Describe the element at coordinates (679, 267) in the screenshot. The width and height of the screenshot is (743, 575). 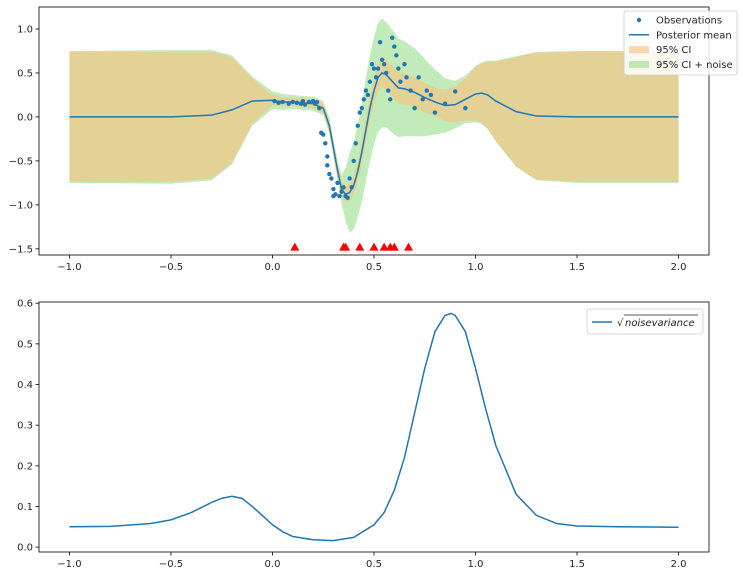
I see `top-x-tick-label: 2.0` at that location.